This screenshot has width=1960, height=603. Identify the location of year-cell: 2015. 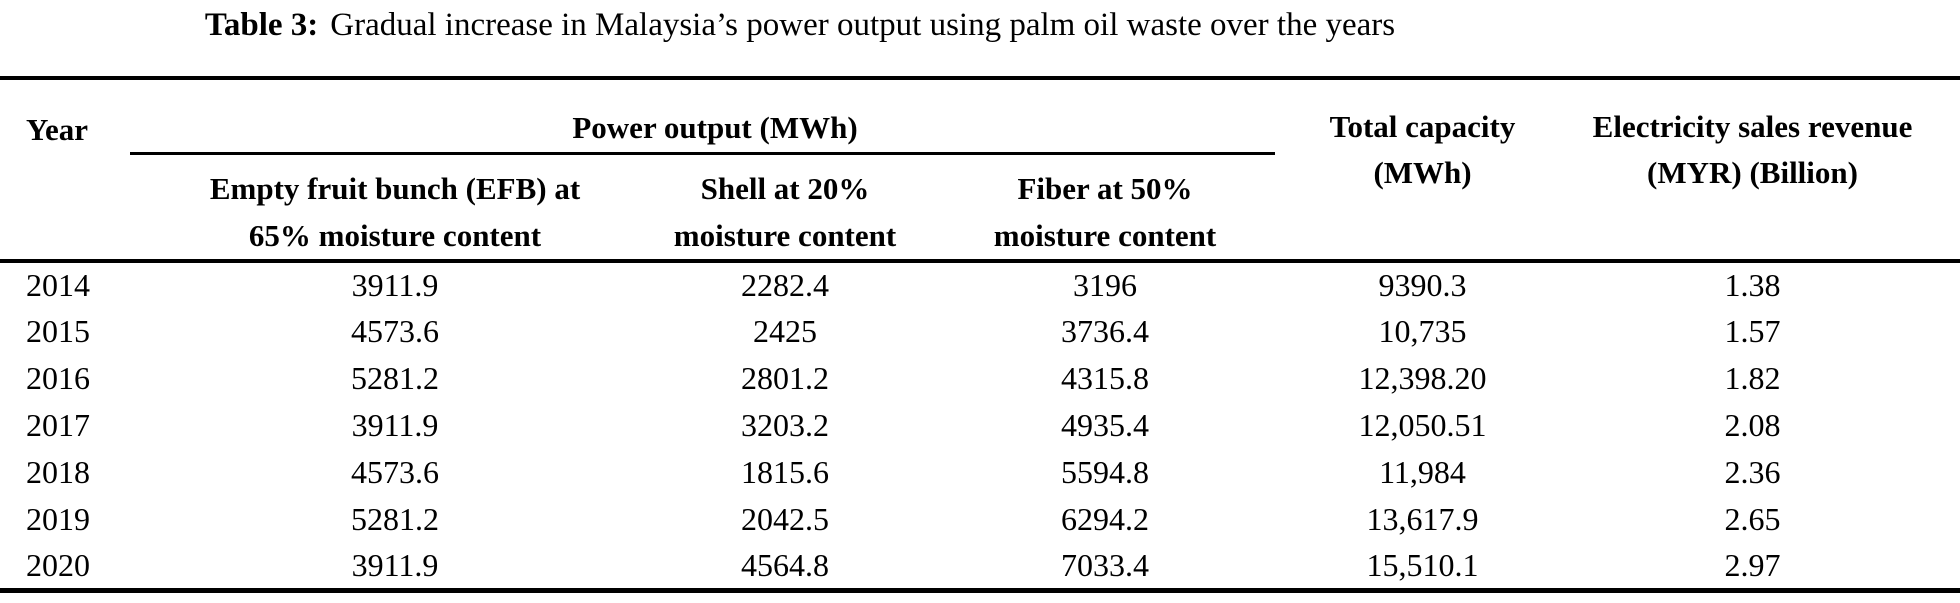
(58, 331).